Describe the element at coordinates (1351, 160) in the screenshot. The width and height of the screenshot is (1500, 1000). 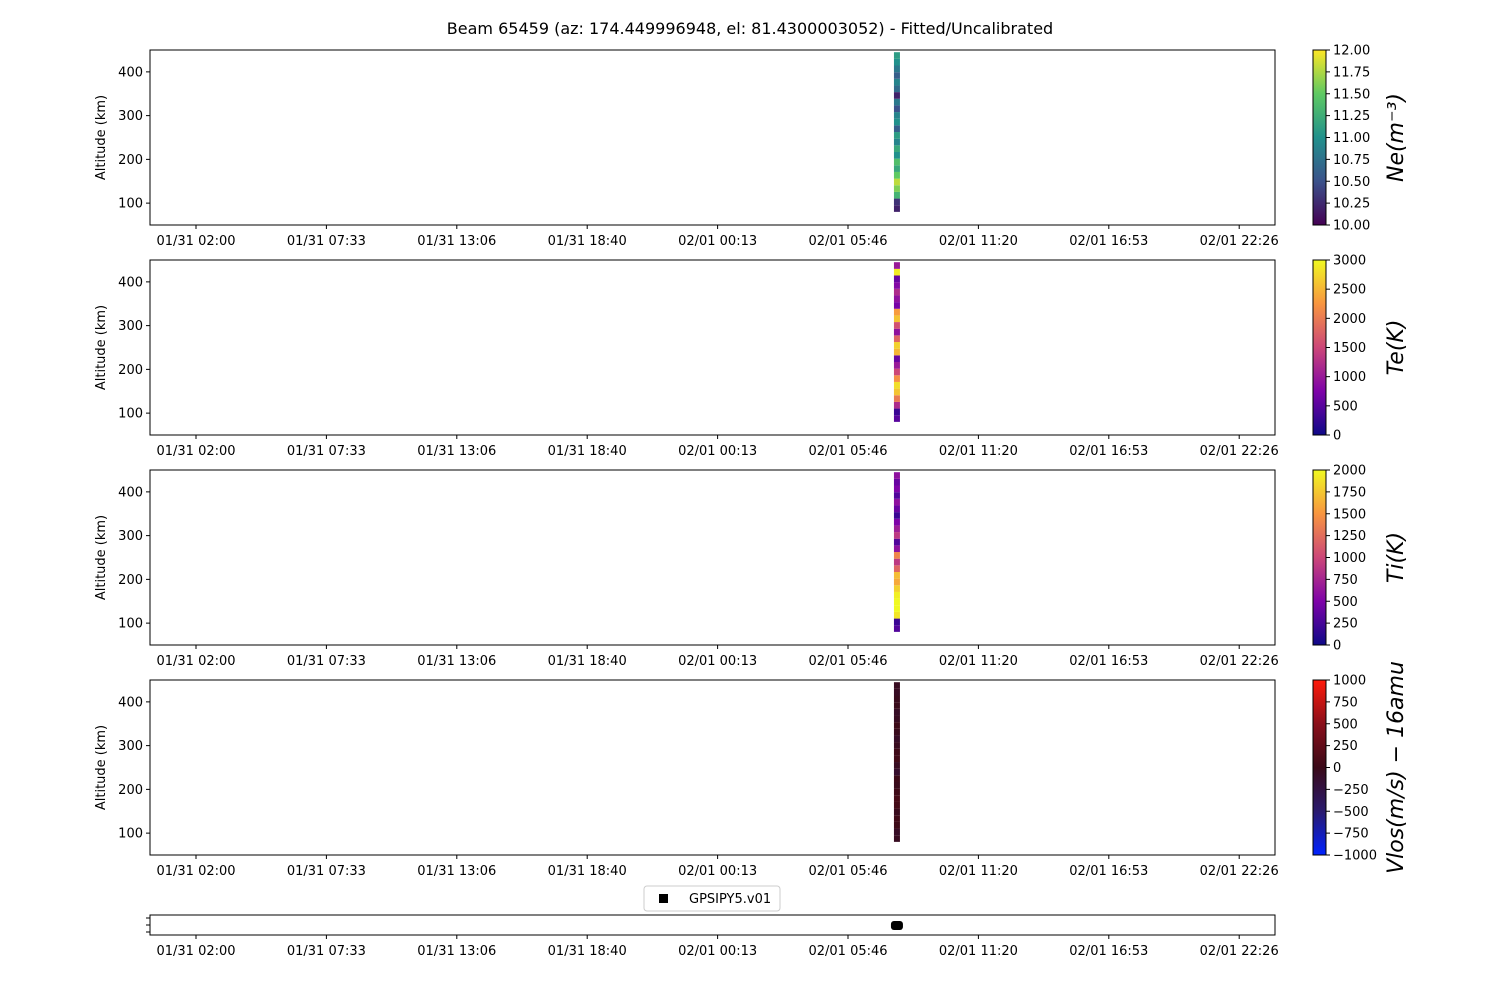
I see `colorbar-tick-label: 10.75` at that location.